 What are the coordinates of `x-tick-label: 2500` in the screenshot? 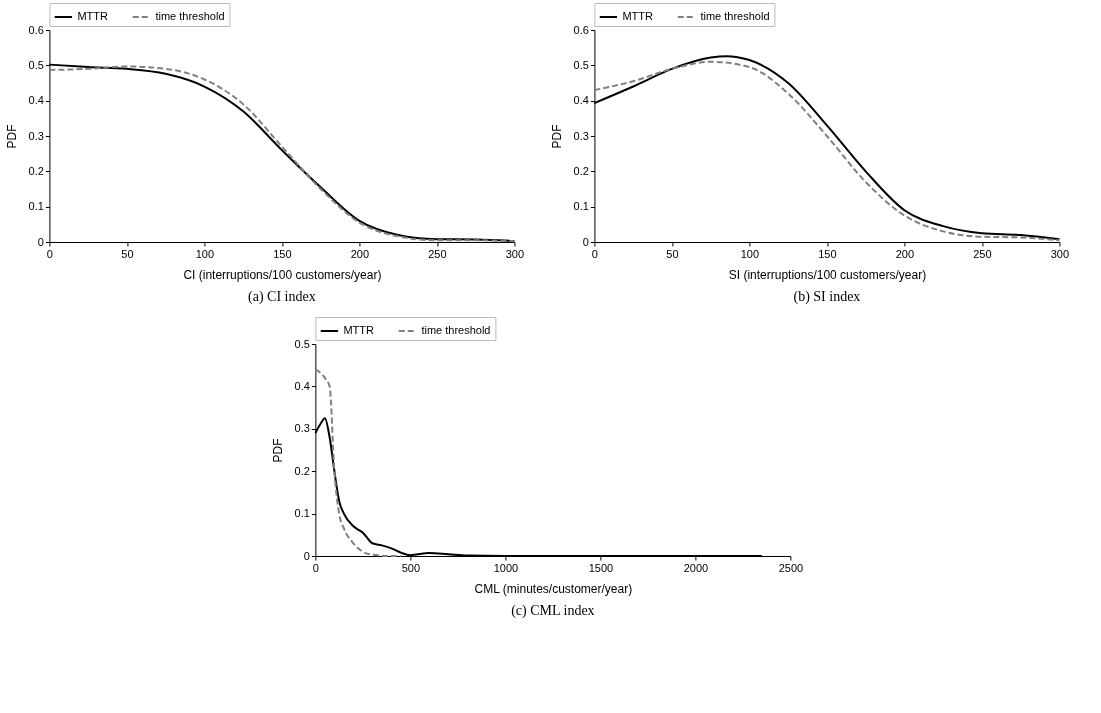 It's located at (791, 567).